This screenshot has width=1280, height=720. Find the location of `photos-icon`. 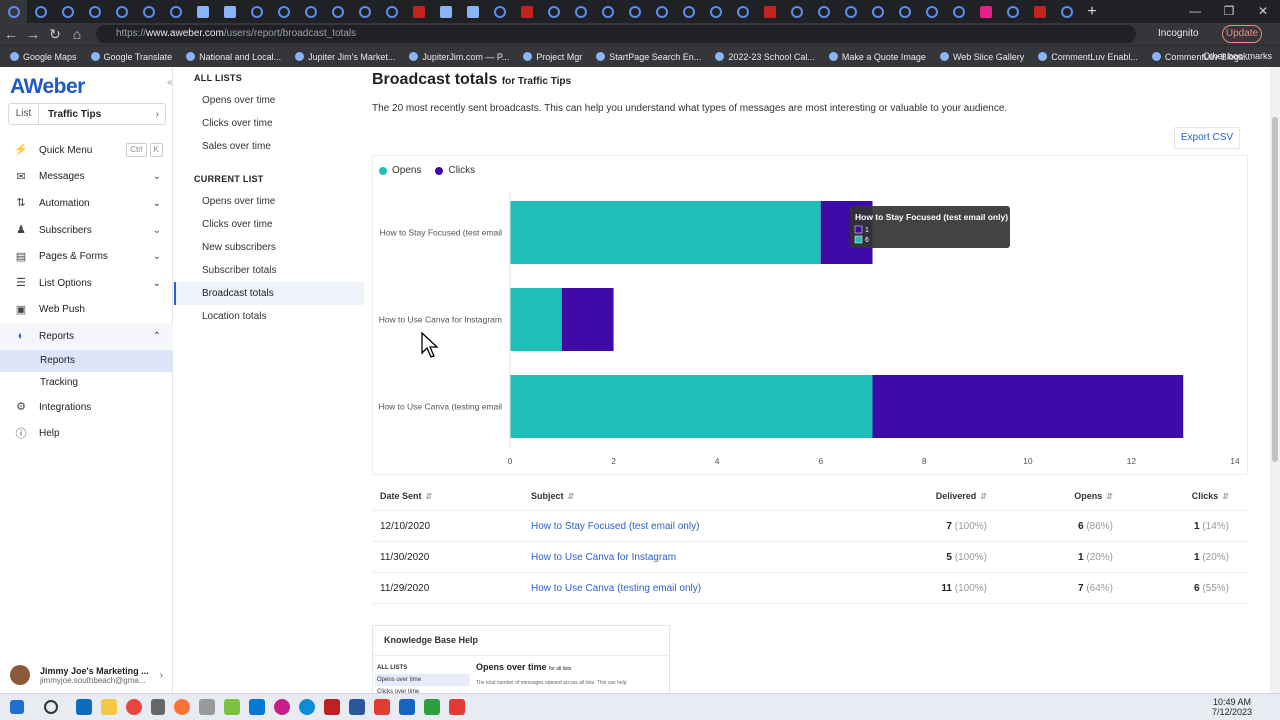

photos-icon is located at coordinates (257, 707).